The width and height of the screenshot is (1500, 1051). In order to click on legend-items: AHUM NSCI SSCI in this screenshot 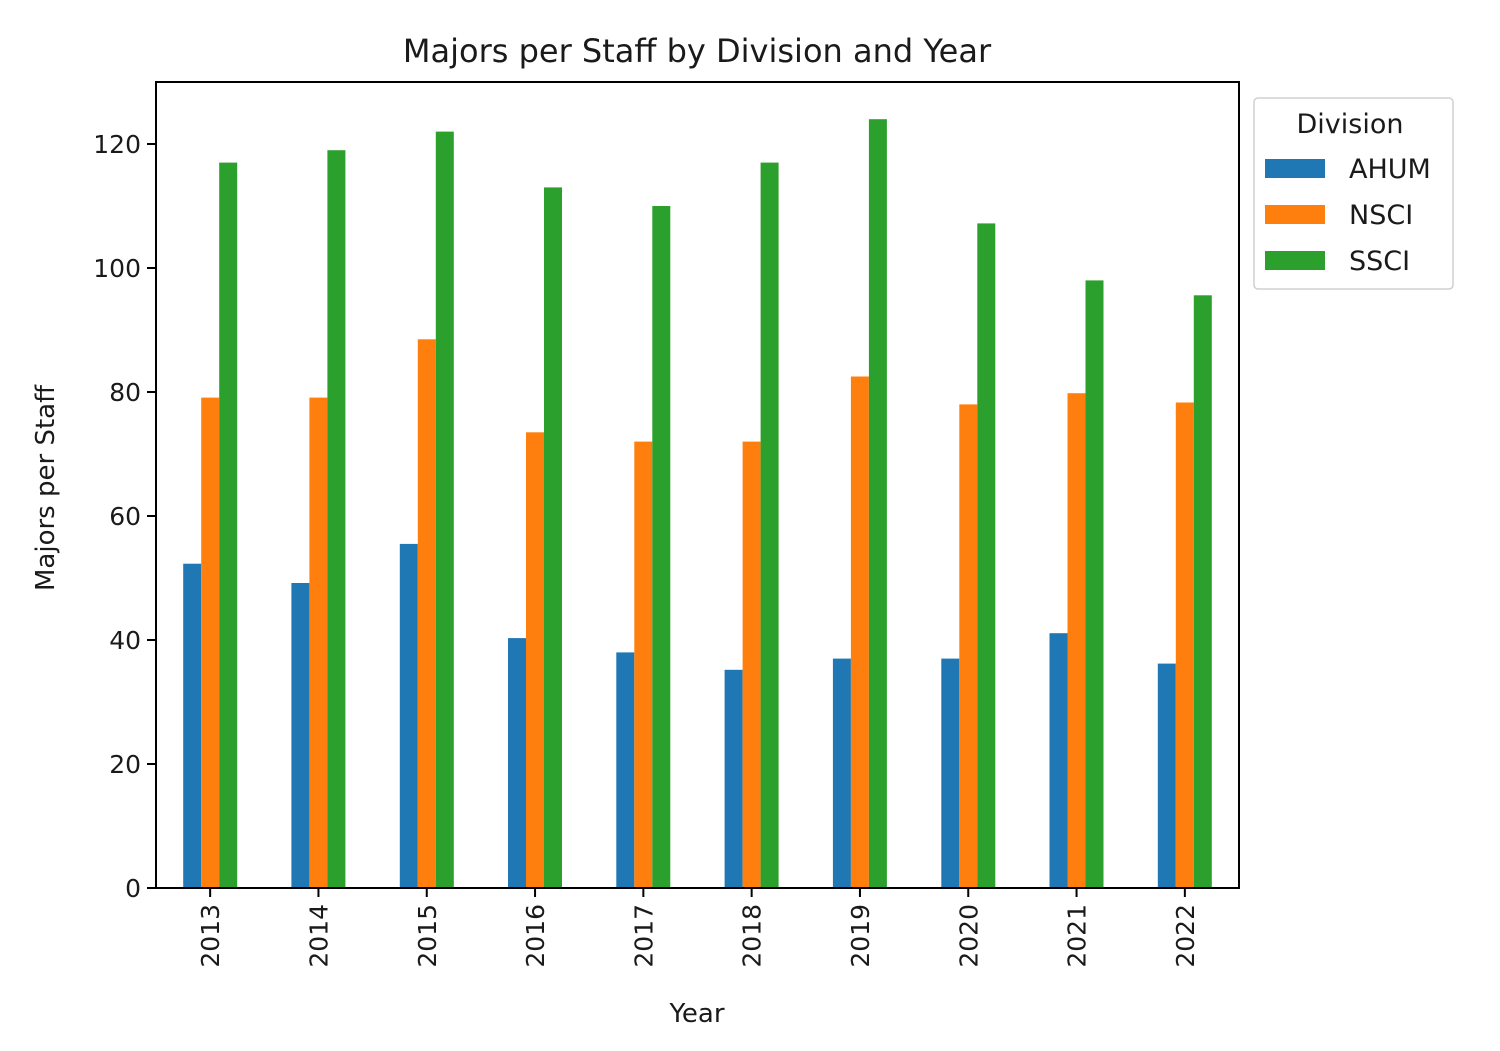, I will do `click(1348, 215)`.